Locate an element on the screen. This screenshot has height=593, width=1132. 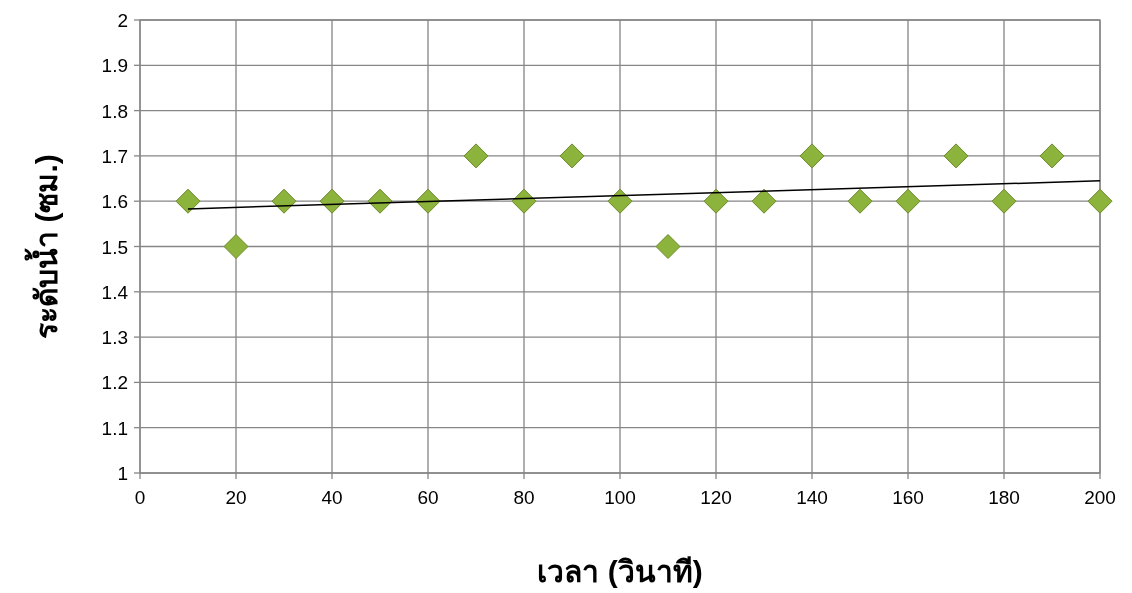
y-tick-label: 1.6 is located at coordinates (114, 202).